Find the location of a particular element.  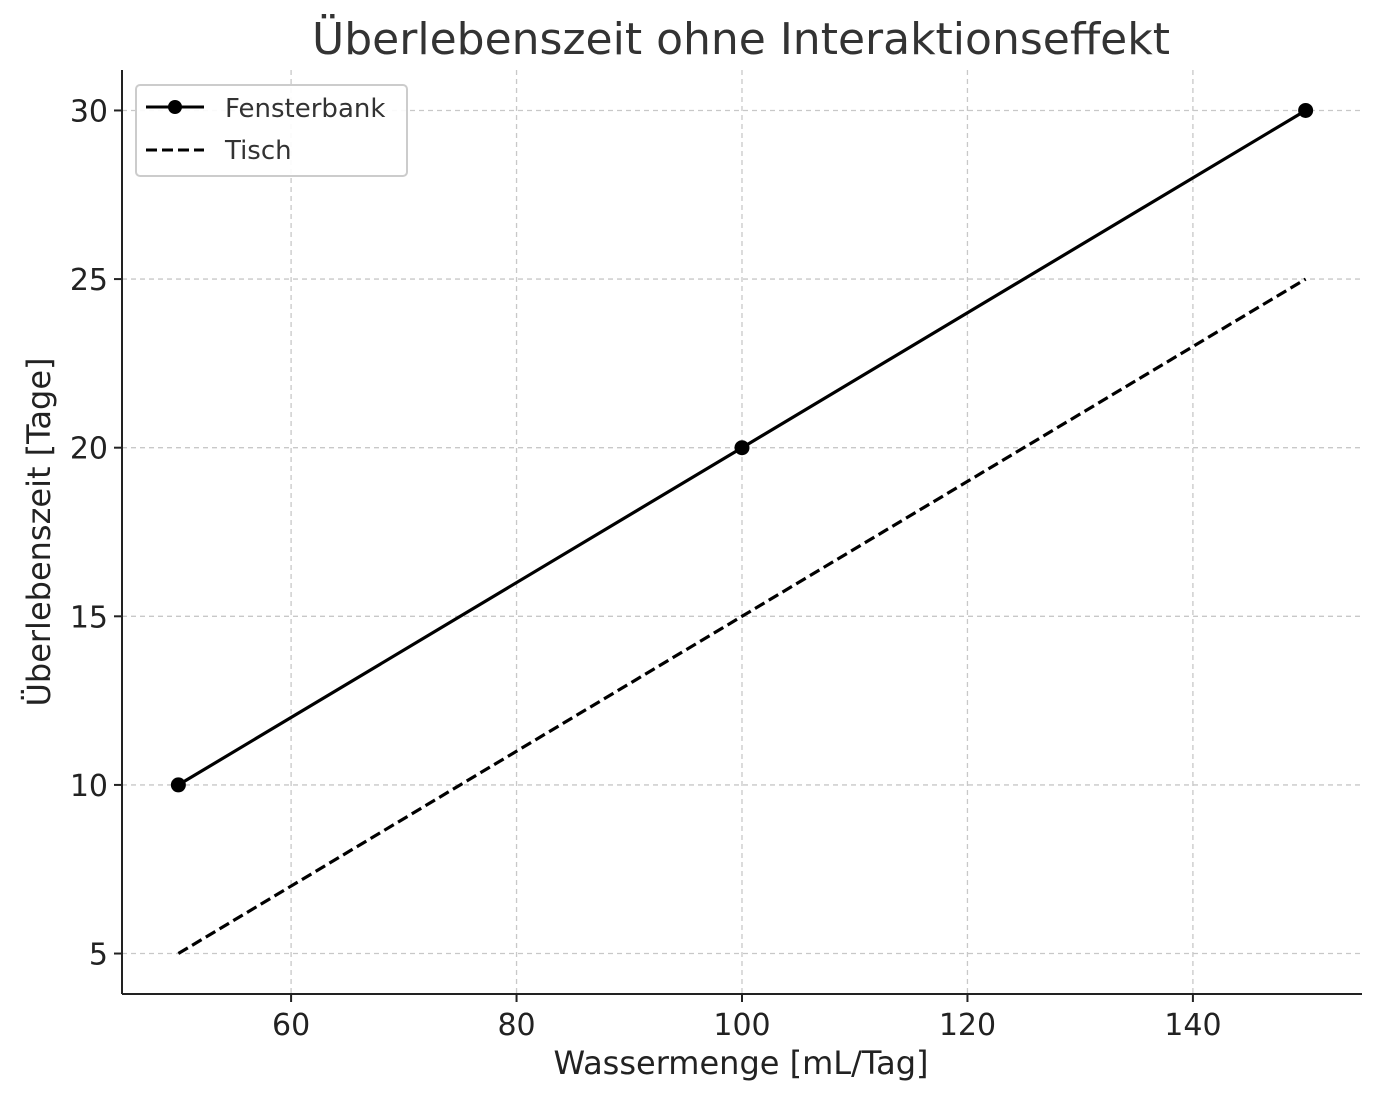

x-tick-label: 60 is located at coordinates (291, 1025).